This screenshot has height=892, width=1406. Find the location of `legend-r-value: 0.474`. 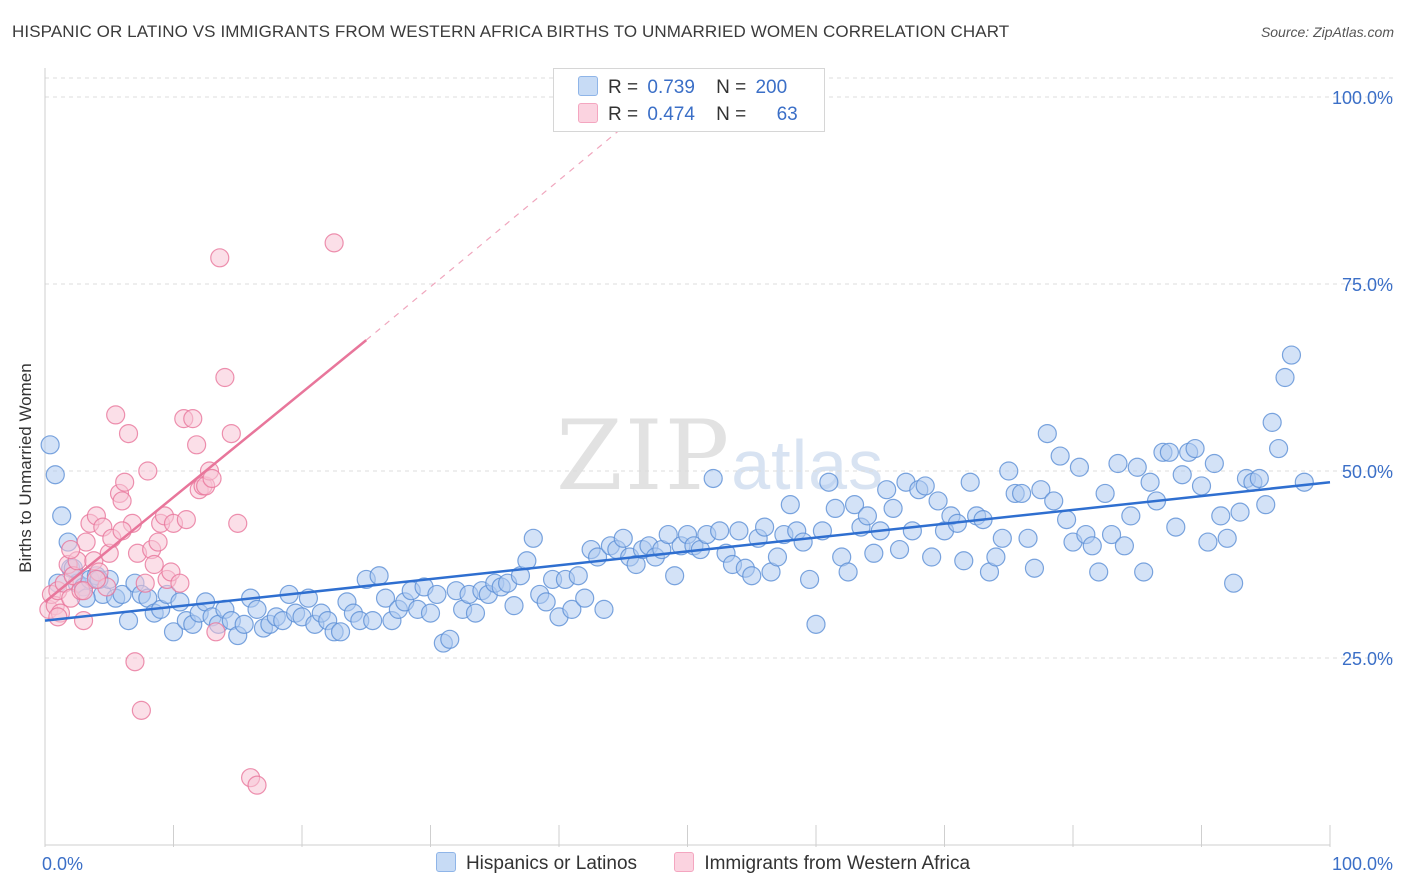

legend-r-value: 0.474 is located at coordinates (671, 114).